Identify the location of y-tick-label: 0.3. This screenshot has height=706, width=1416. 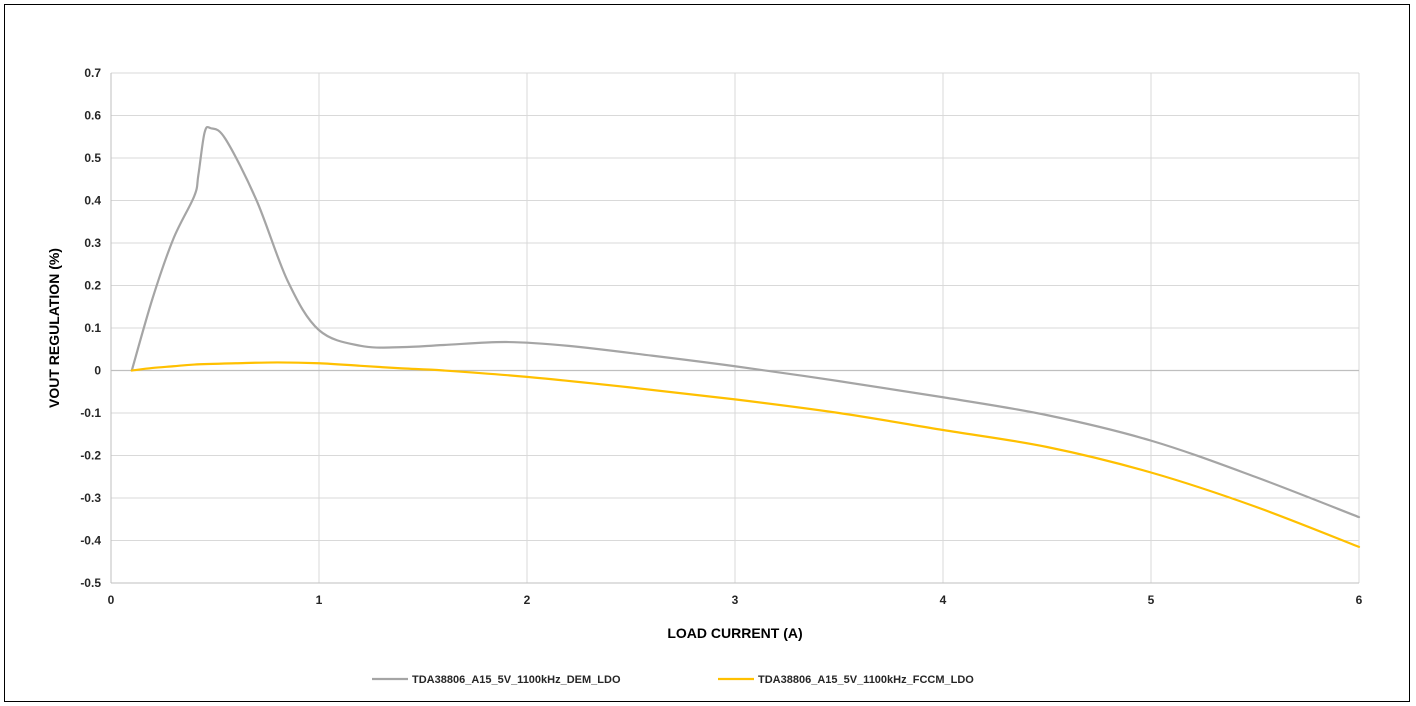
(92, 243).